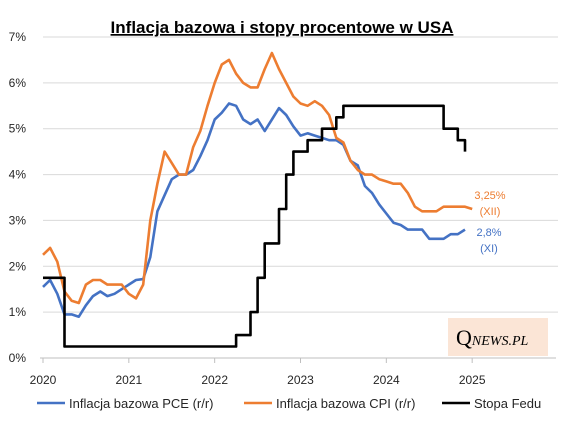  Describe the element at coordinates (18, 220) in the screenshot. I see `y-tick-label: 3%` at that location.